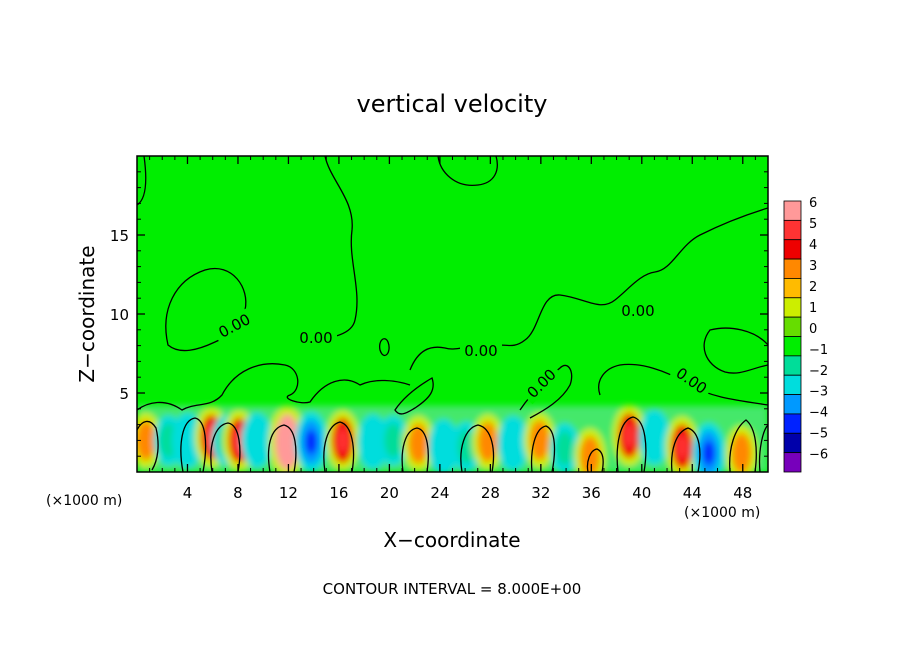  What do you see at coordinates (188, 493) in the screenshot?
I see `x-tick-label: 4` at bounding box center [188, 493].